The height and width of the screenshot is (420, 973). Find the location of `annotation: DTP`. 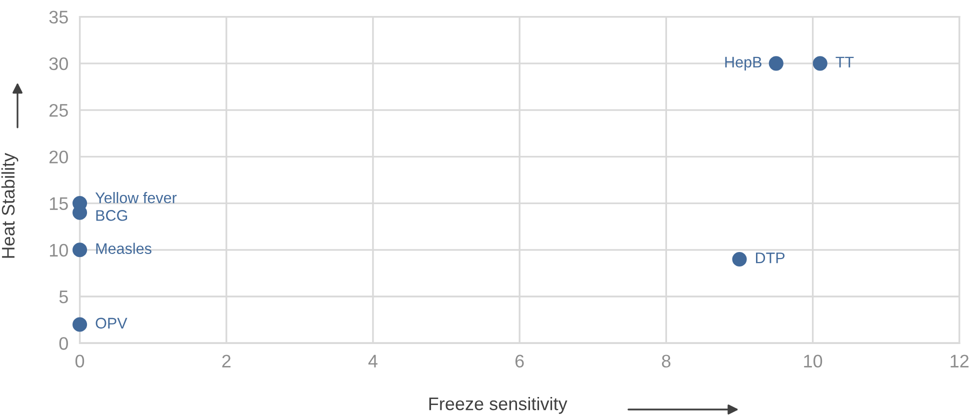

annotation: DTP is located at coordinates (770, 258).